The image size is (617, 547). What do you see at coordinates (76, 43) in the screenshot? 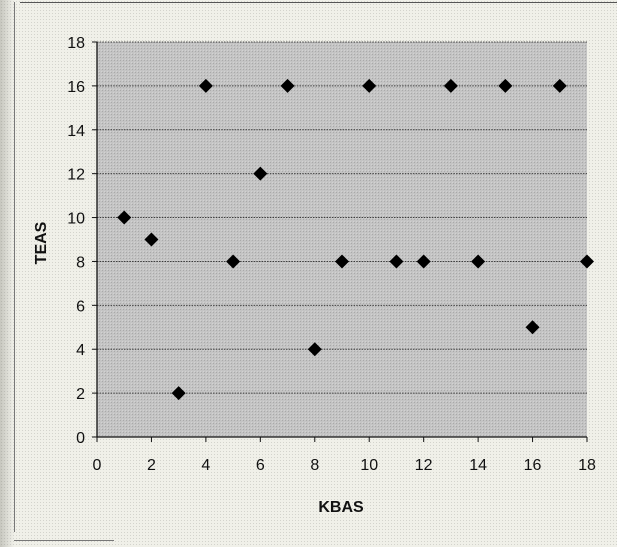
I see `y-tick-label-18: 18` at bounding box center [76, 43].